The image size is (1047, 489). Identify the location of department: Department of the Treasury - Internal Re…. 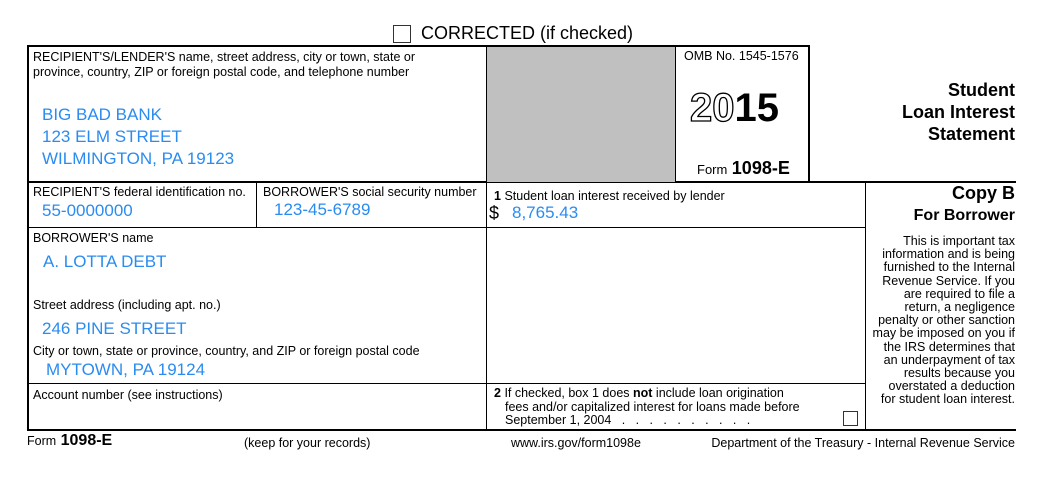
(863, 443).